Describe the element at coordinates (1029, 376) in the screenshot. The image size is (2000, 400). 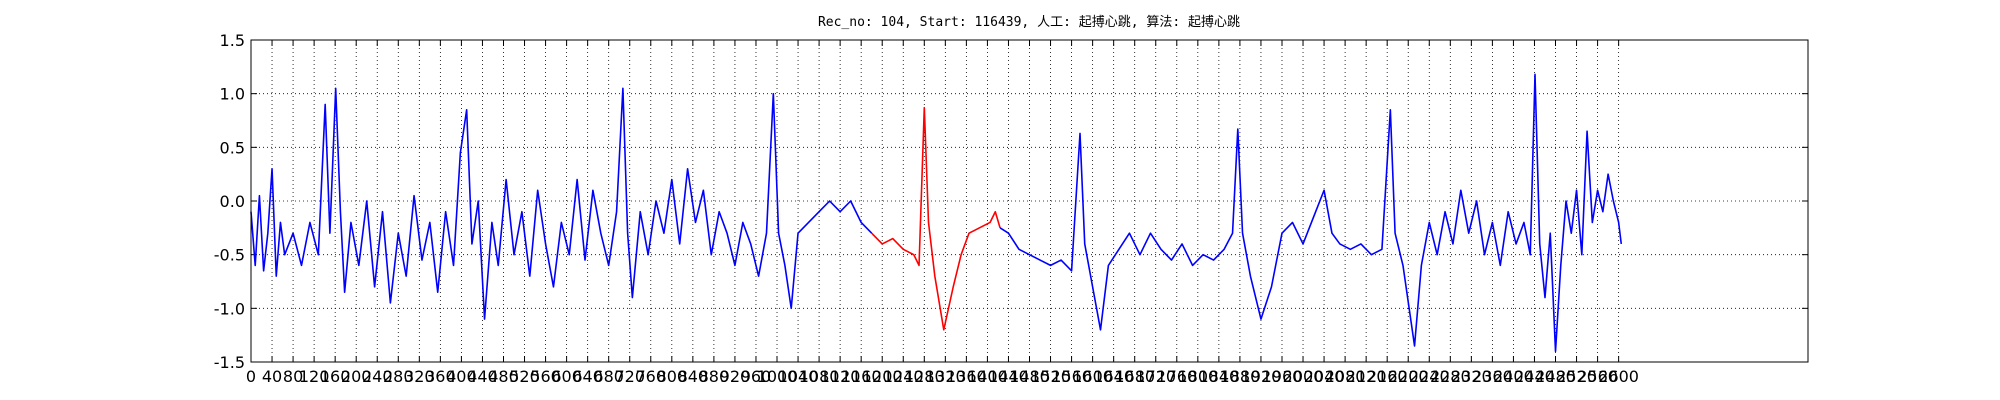
I see `x-tick-label: 1480` at that location.